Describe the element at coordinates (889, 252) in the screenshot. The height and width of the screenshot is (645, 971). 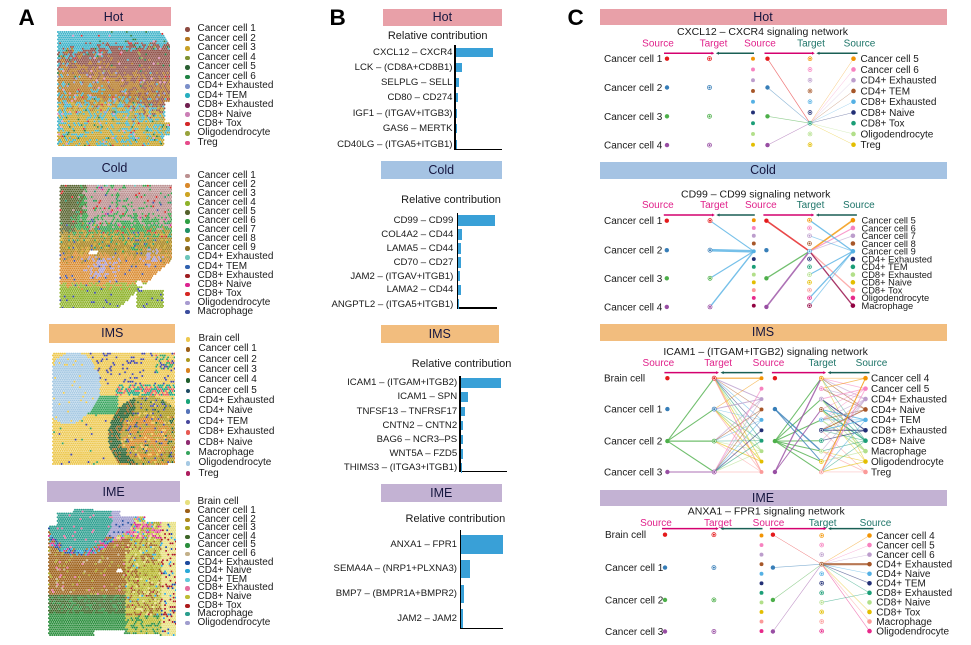
I see `svg-text: Cancer cell 9` at that location.